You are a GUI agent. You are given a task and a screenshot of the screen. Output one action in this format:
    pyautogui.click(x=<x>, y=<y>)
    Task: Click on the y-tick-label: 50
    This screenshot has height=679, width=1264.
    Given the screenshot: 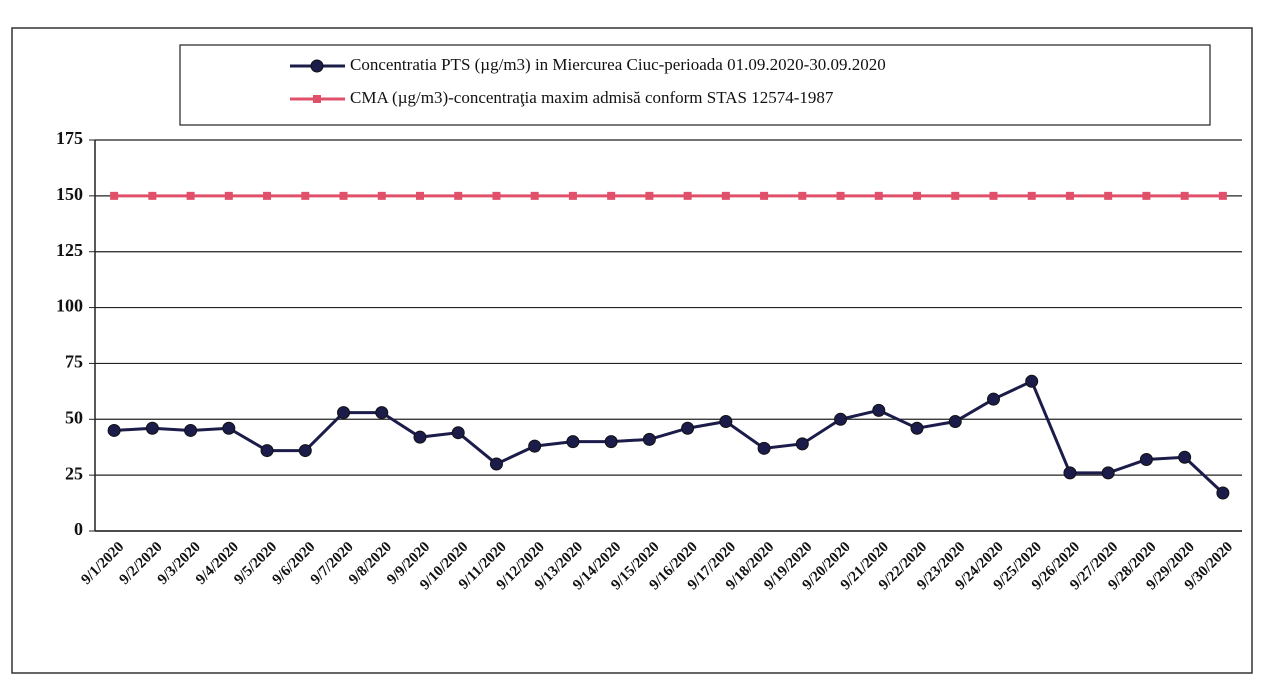 What is the action you would take?
    pyautogui.click(x=74, y=417)
    